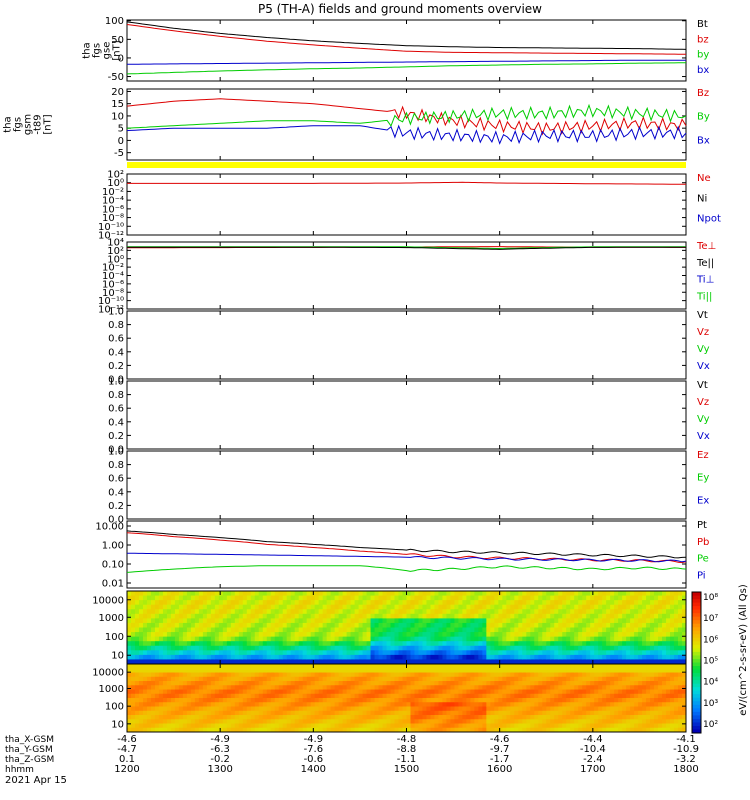 Image resolution: width=750 pixels, height=800 pixels. What do you see at coordinates (116, 352) in the screenshot?
I see `y-tick-label: 0.4` at bounding box center [116, 352].